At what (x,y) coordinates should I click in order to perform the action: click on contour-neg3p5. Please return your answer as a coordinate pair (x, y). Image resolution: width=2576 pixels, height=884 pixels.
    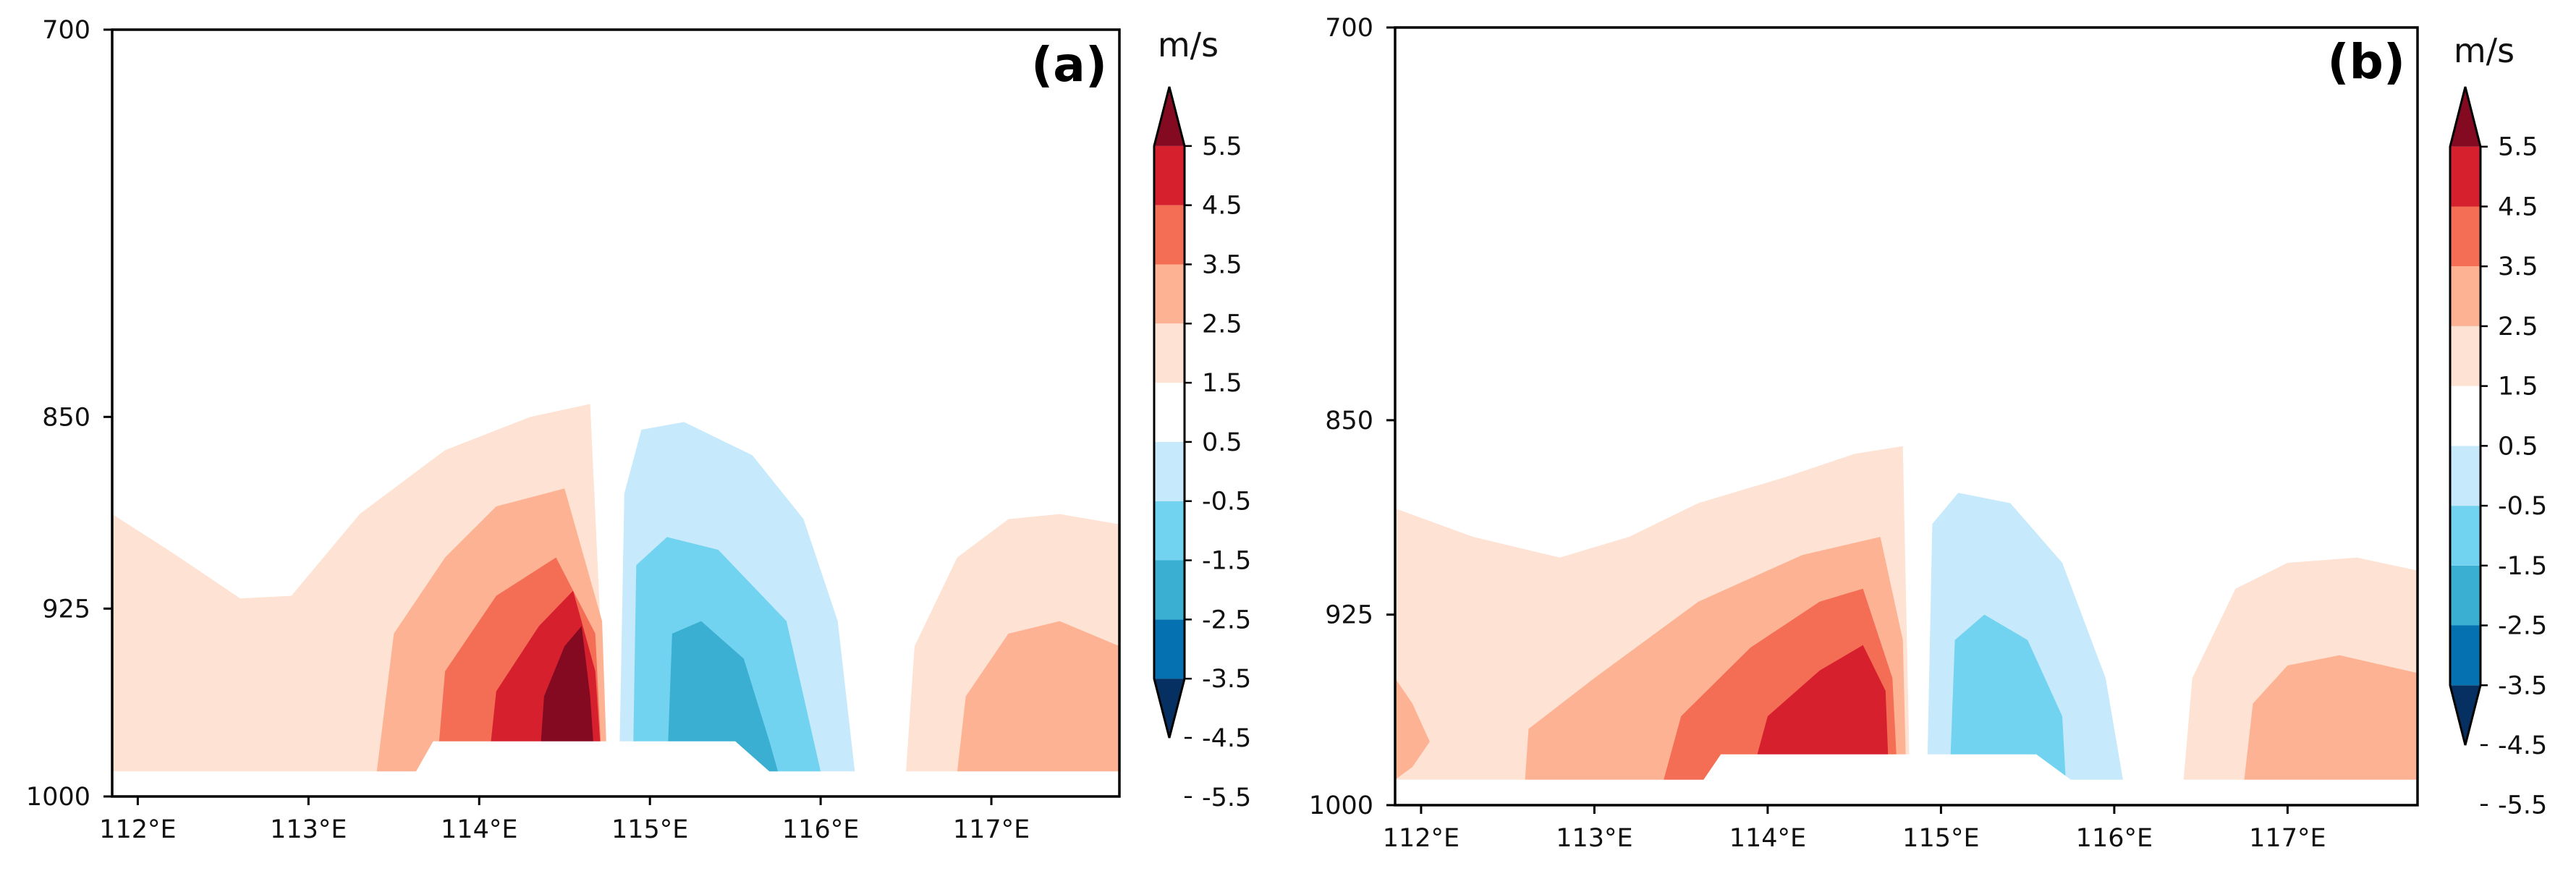
    Looking at the image, I should click on (722, 696).